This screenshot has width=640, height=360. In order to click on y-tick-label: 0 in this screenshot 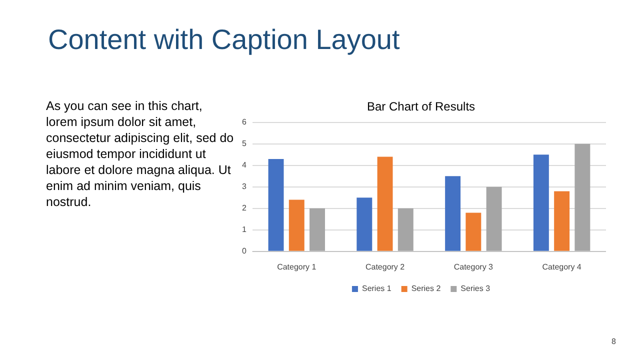, I will do `click(244, 251)`.